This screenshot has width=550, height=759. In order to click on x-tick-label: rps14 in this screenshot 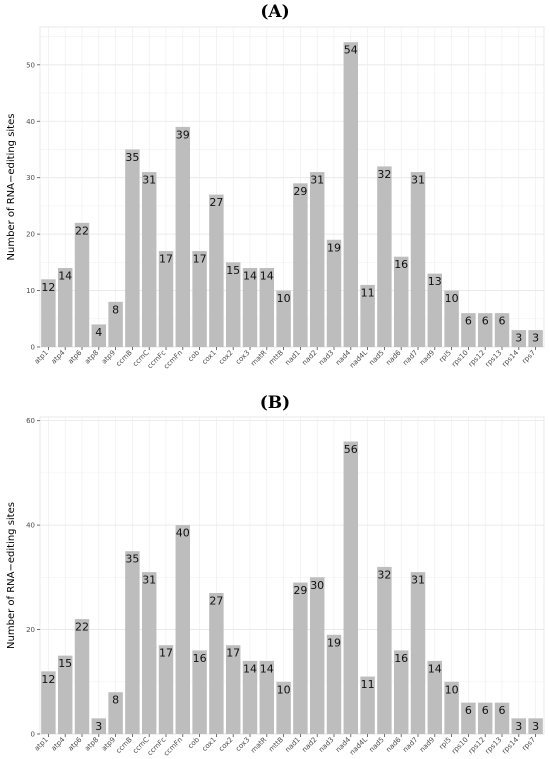, I will do `click(510, 745)`.